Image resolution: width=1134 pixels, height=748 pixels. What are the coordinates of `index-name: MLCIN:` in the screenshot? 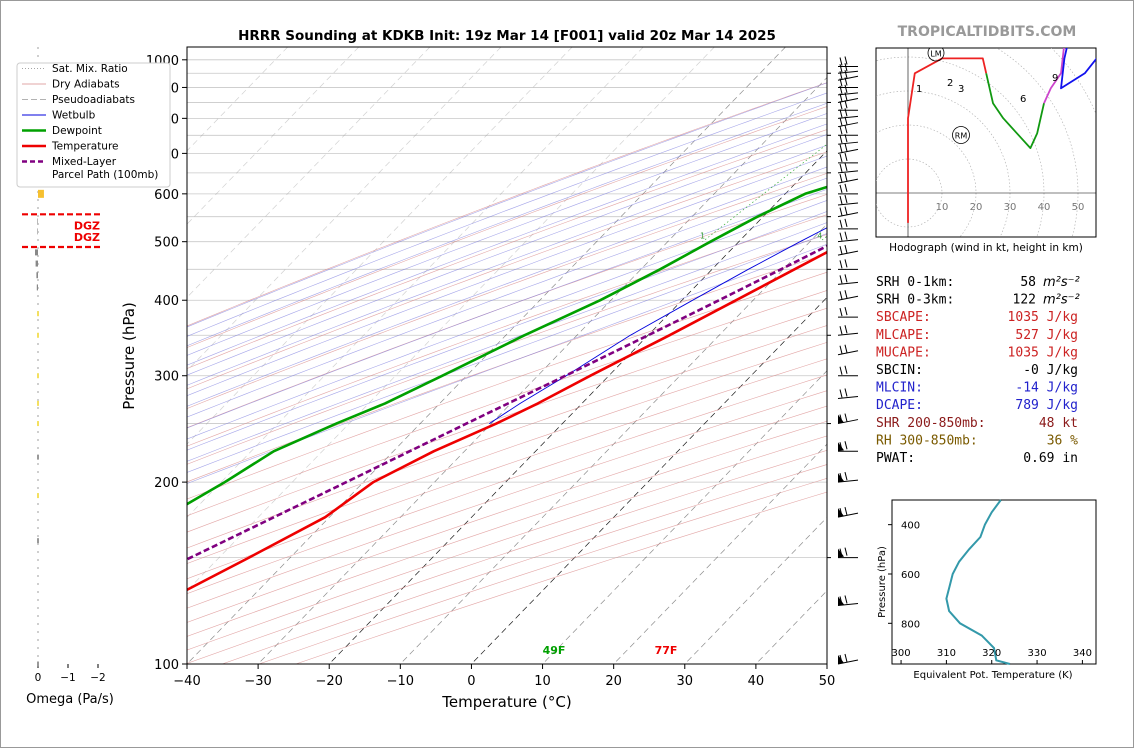 It's located at (899, 388).